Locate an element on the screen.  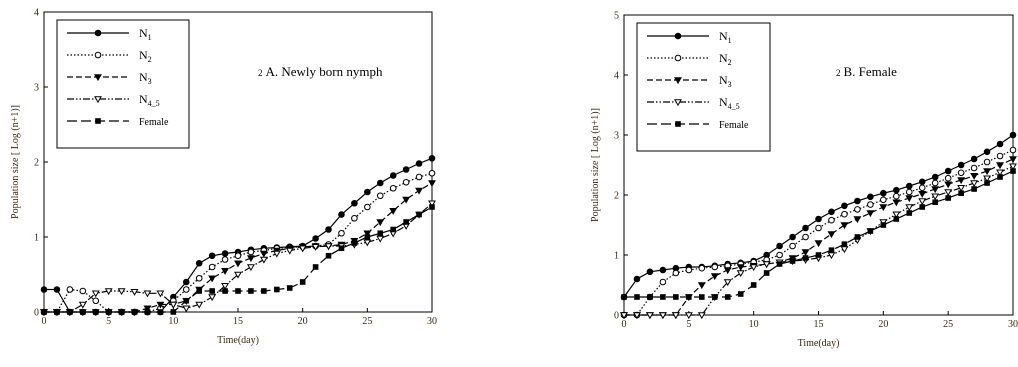
legend-entry: N2 is located at coordinates (689, 59).